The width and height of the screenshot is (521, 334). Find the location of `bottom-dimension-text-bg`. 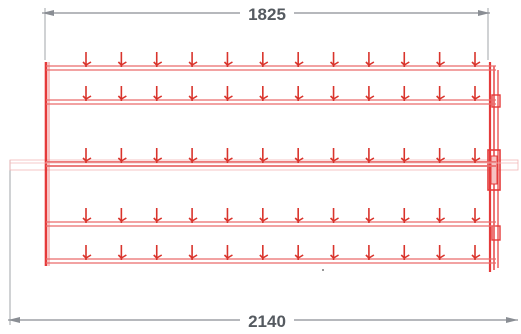

bottom-dimension-text-bg is located at coordinates (267, 320).